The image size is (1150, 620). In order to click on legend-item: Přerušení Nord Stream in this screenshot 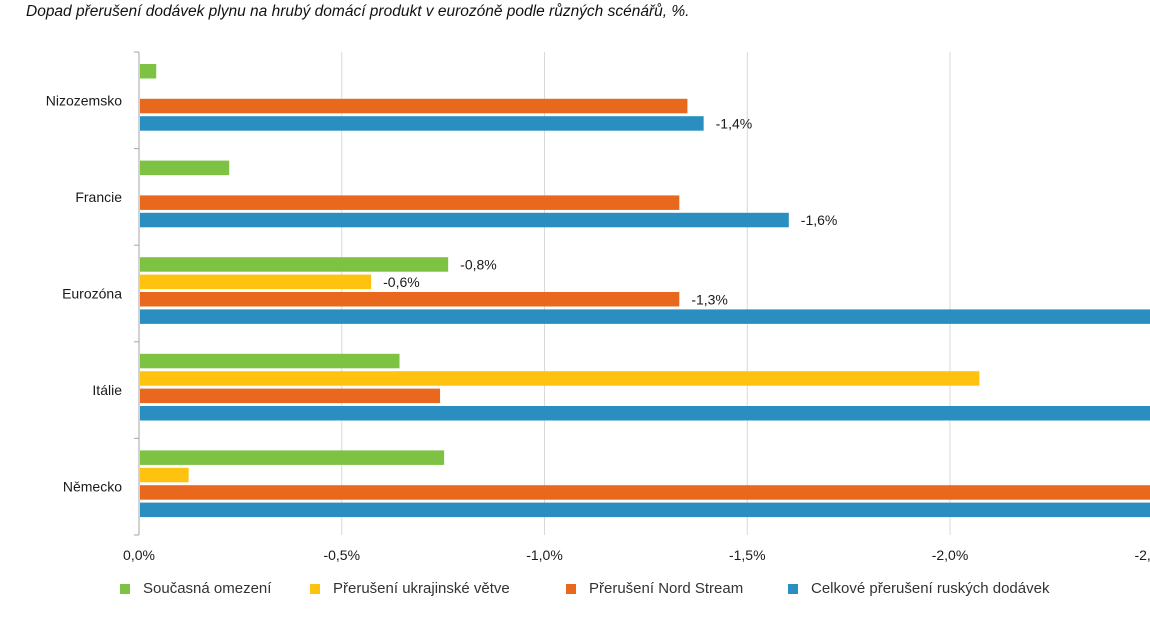, I will do `click(654, 588)`.